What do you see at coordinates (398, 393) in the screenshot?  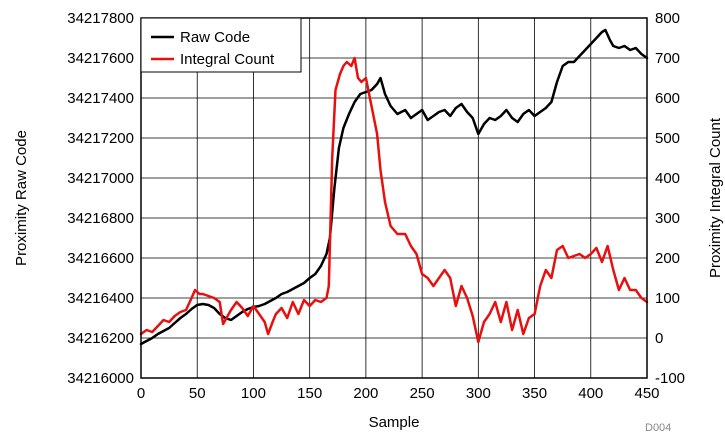 I see `x-tick-labels: 0 50 100 150 200 250 300 350 400 450` at bounding box center [398, 393].